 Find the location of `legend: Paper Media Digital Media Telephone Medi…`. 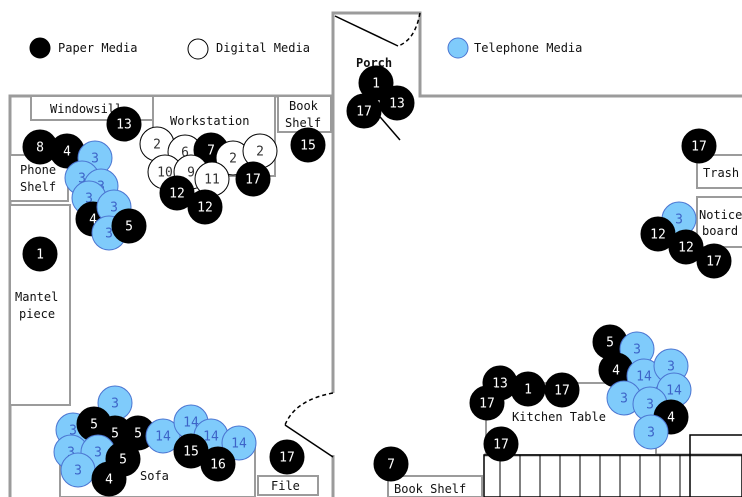

legend: Paper Media Digital Media Telephone Medi… is located at coordinates (305, 48).